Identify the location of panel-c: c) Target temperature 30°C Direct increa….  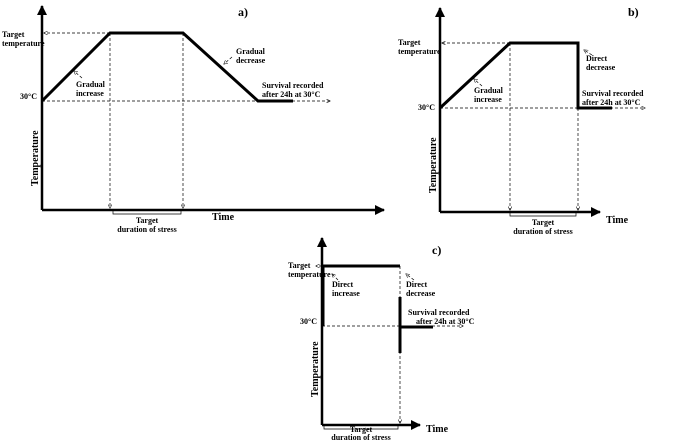
(381, 339).